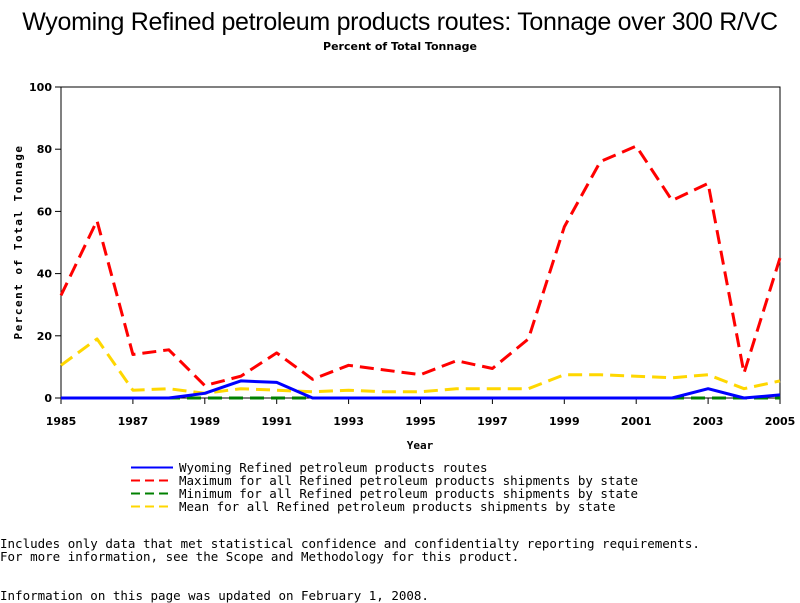  Describe the element at coordinates (420, 421) in the screenshot. I see `x-tick-label: 1995` at that location.